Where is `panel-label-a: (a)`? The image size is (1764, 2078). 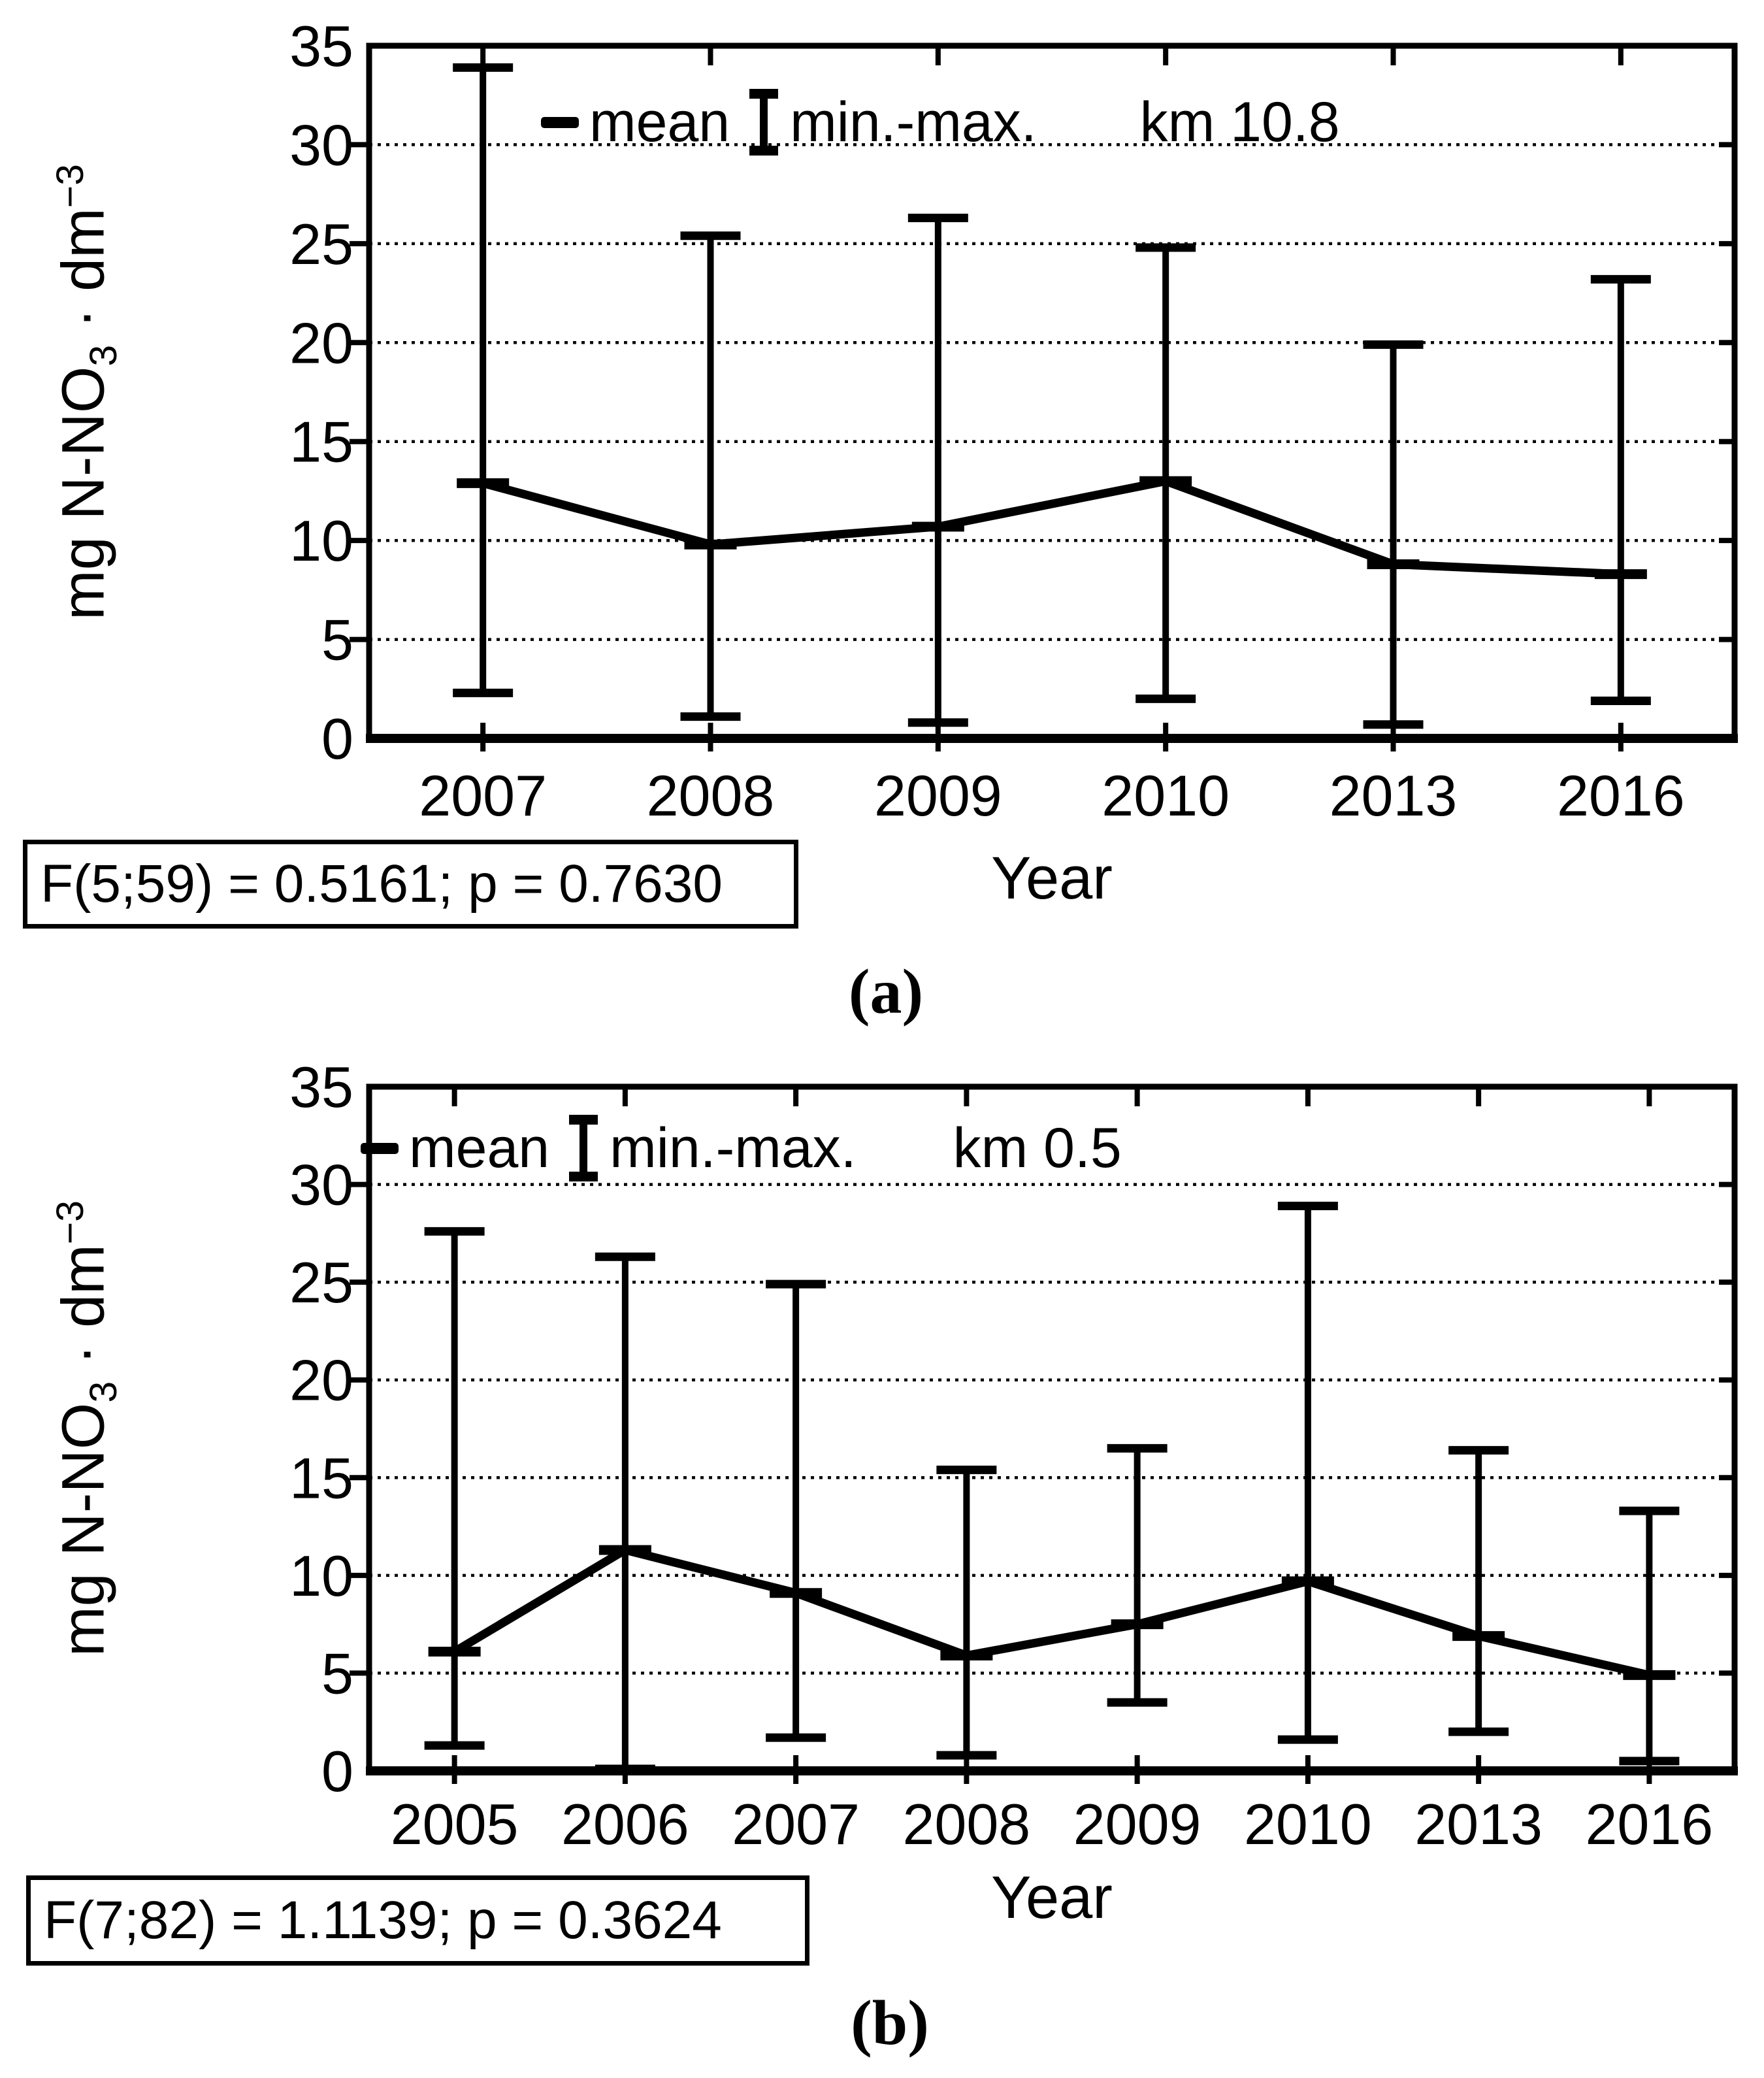 panel-label-a: (a) is located at coordinates (886, 992).